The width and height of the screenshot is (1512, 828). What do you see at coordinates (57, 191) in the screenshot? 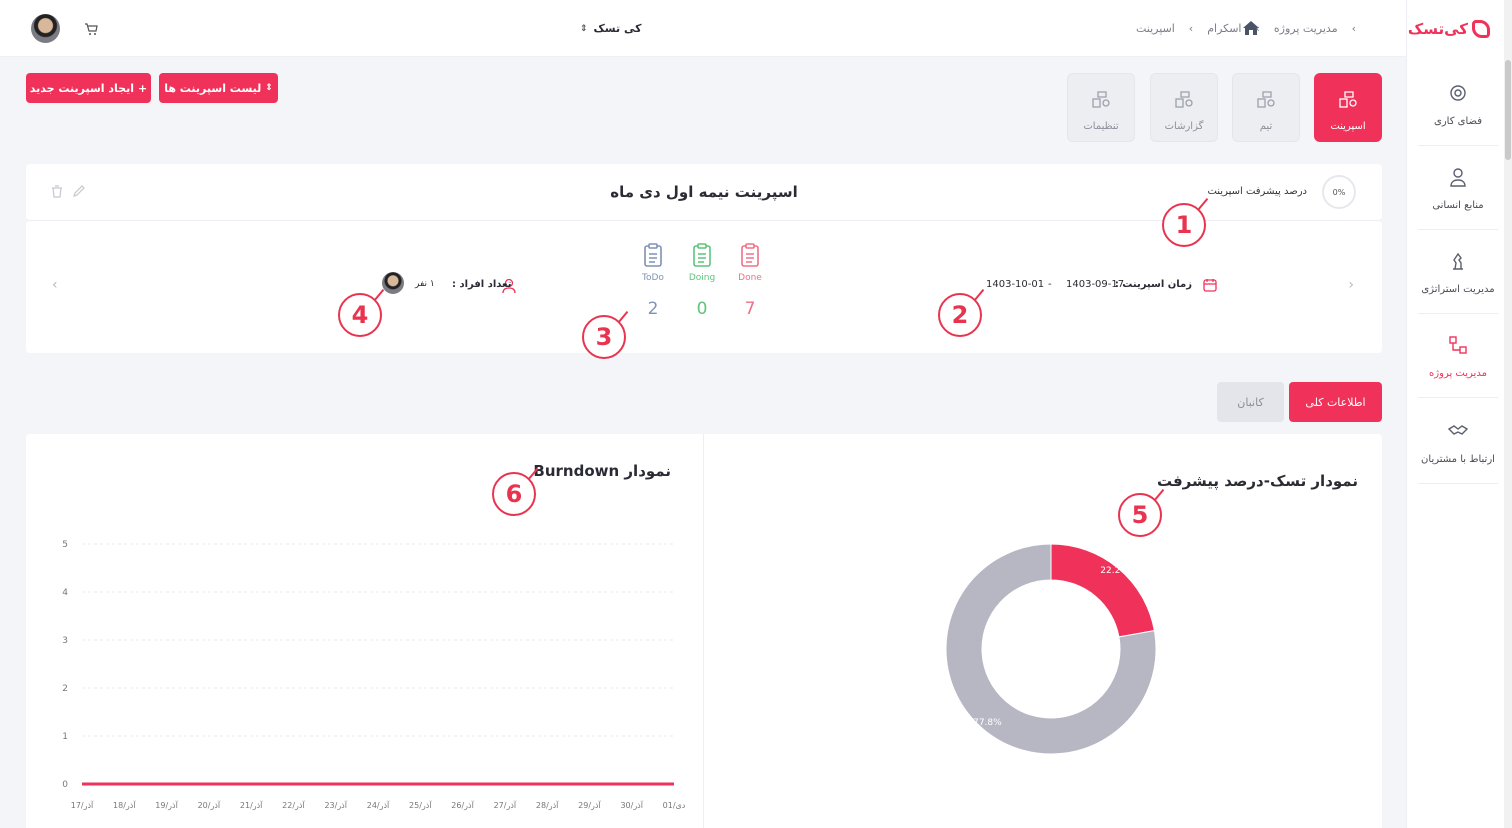
I see `trash-icon` at bounding box center [57, 191].